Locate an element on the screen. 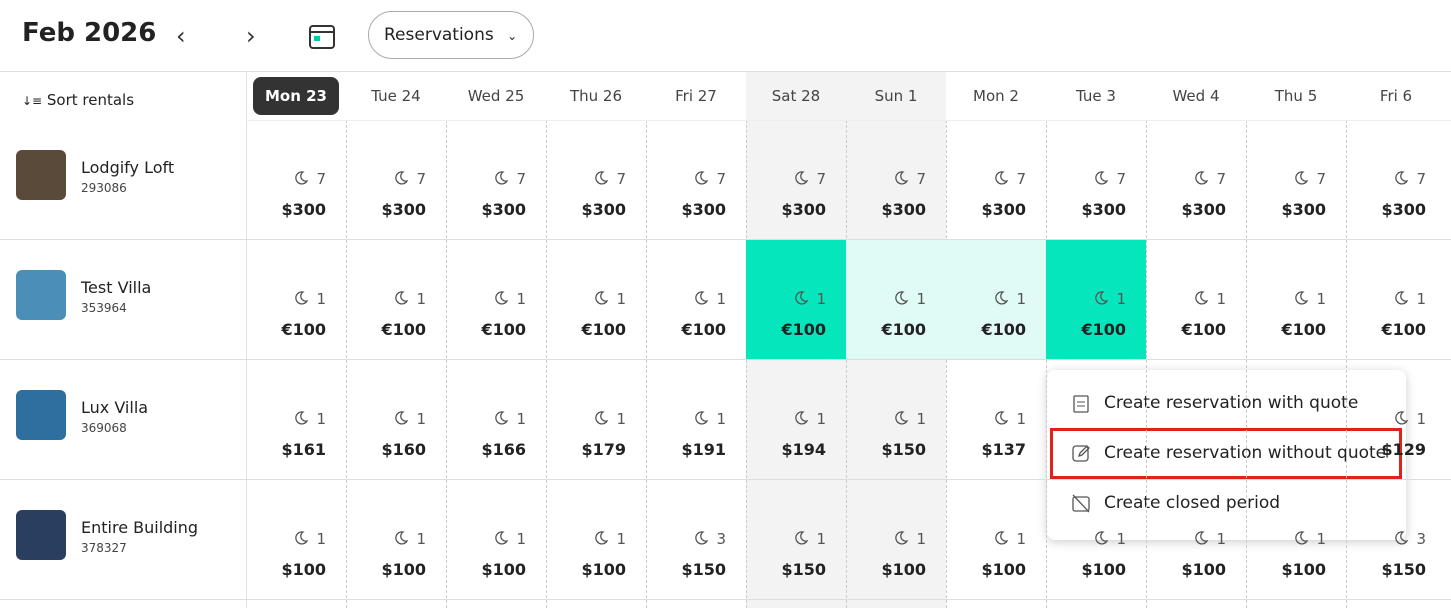 This screenshot has width=1451, height=608. prev-button: ‹ is located at coordinates (181, 36).